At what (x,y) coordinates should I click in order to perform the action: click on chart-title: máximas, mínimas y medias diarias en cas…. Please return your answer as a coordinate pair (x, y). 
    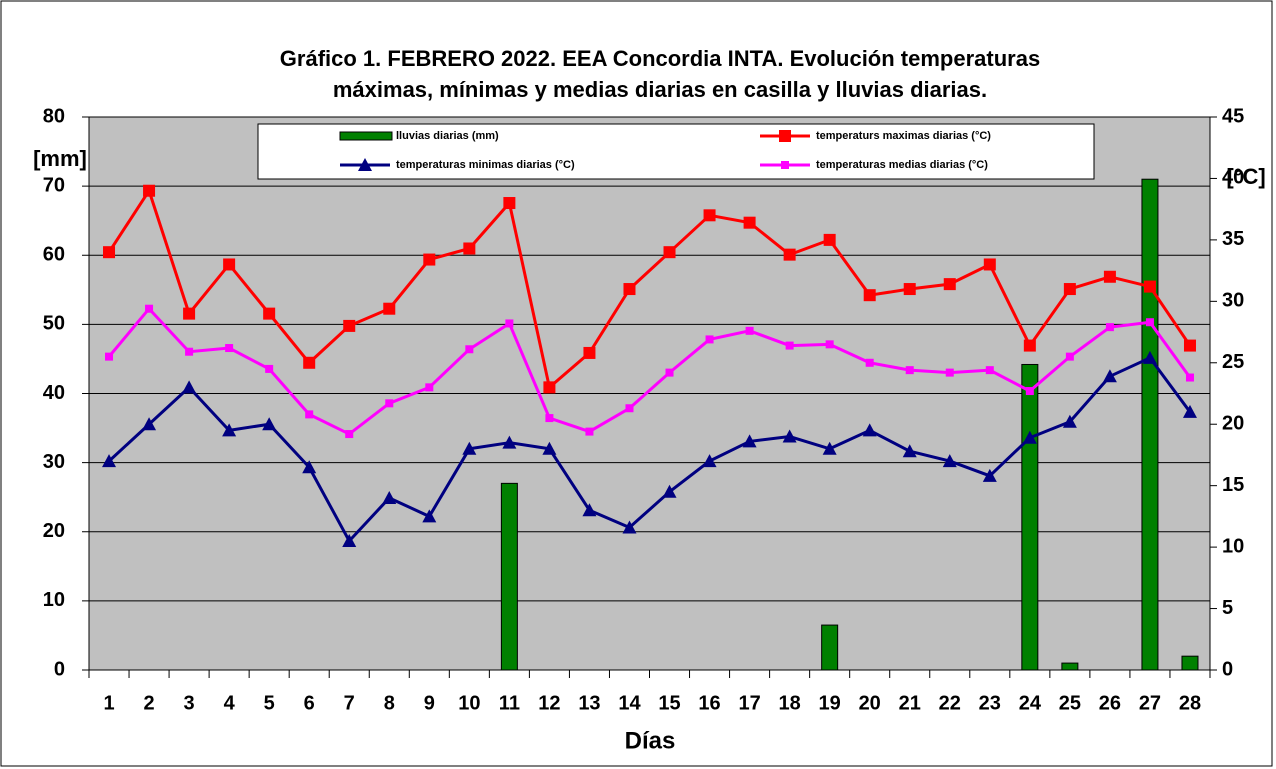
    Looking at the image, I should click on (660, 89).